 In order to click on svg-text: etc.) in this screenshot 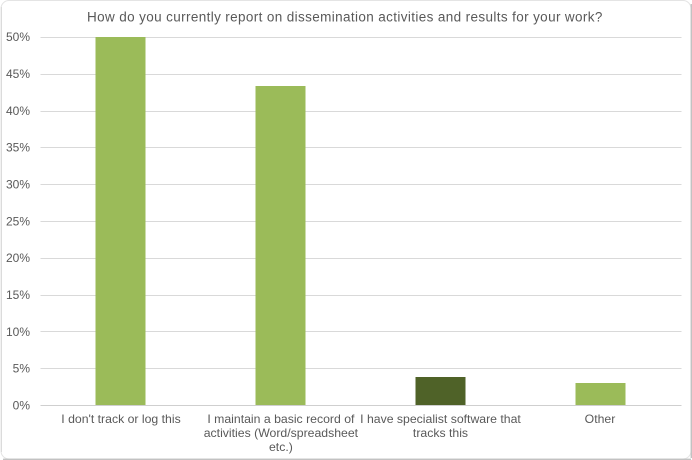, I will do `click(281, 447)`.